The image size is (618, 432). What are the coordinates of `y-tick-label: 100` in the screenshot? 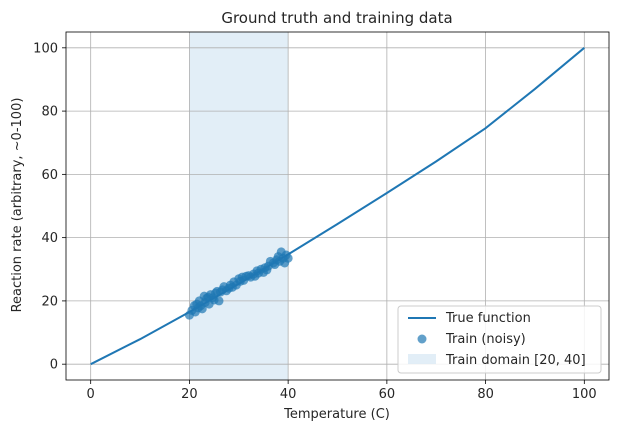 It's located at (45, 48).